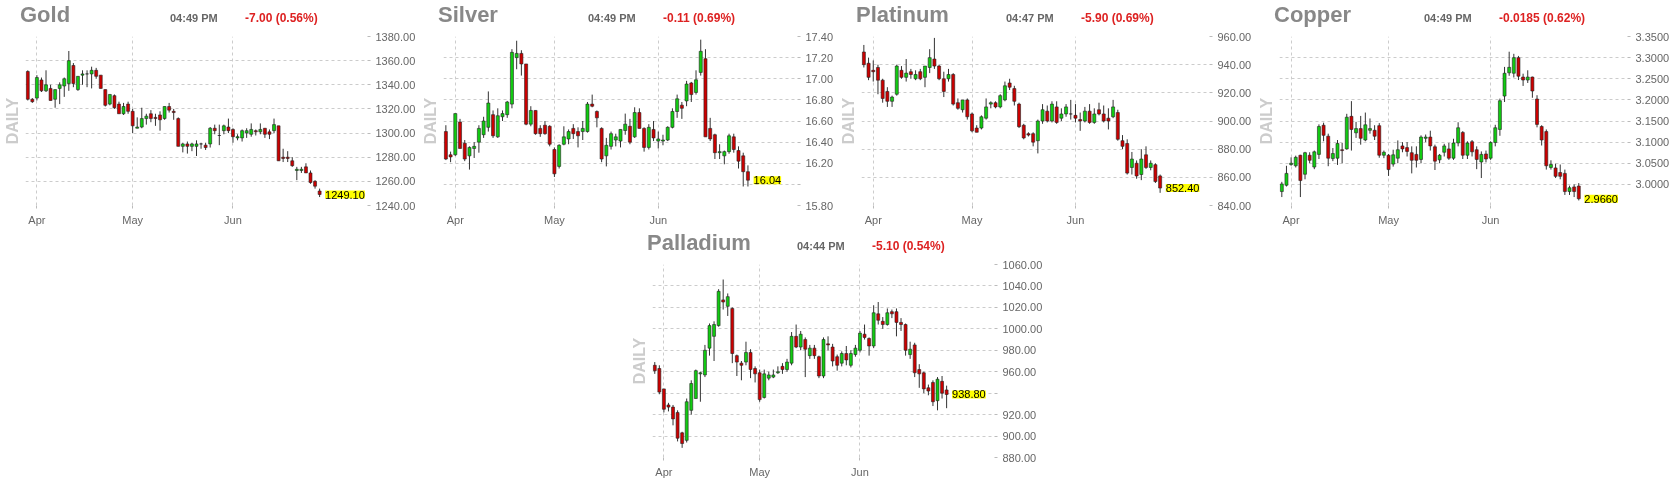 This screenshot has width=1673, height=482. I want to click on y-tick-label: 940.00, so click(1234, 64).